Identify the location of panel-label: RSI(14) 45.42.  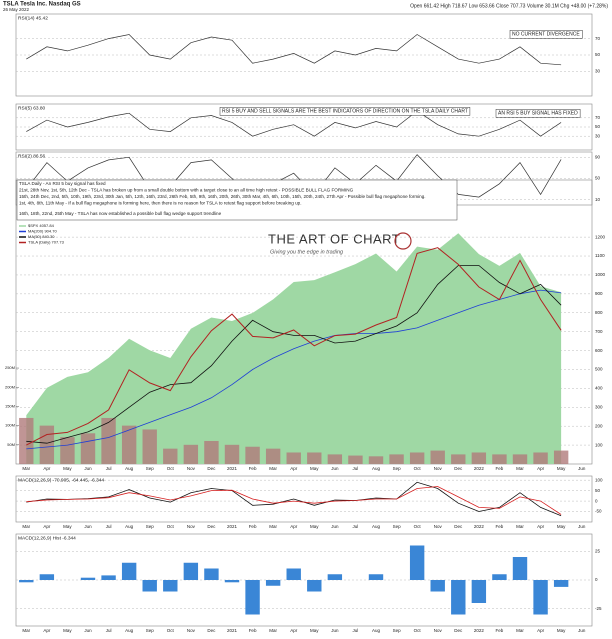
(33, 18).